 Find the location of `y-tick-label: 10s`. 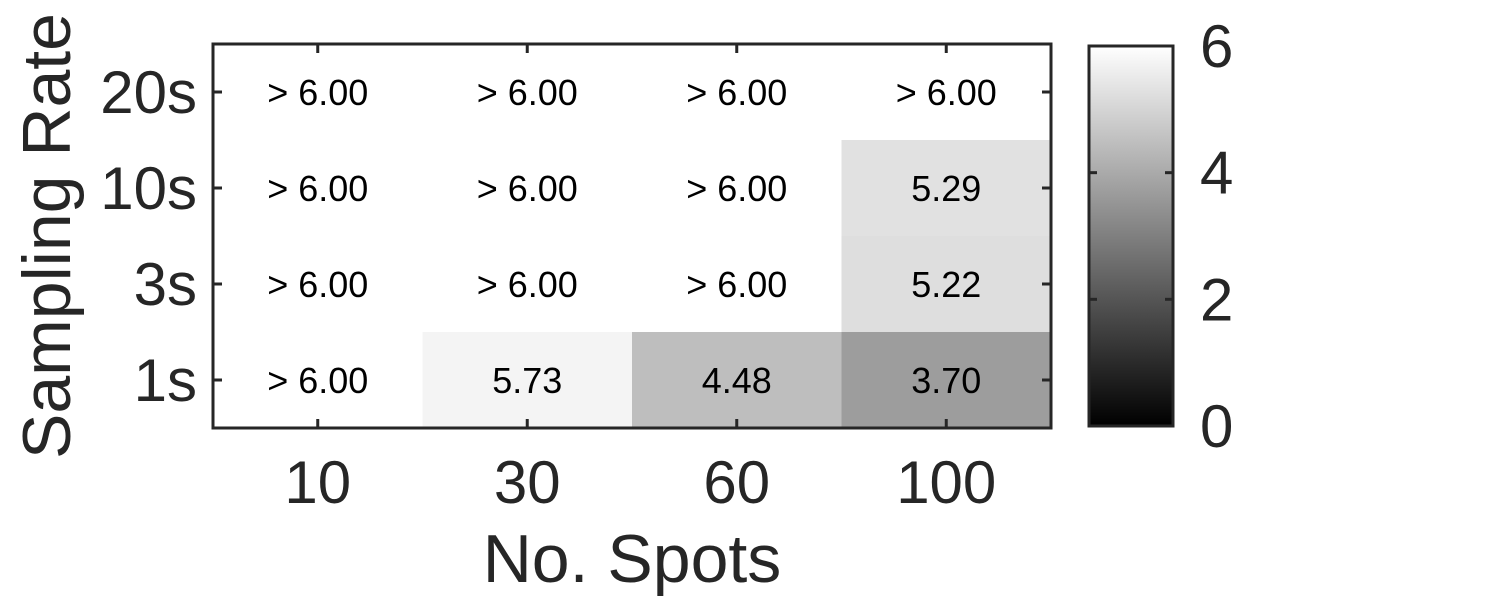

y-tick-label: 10s is located at coordinates (148, 188).